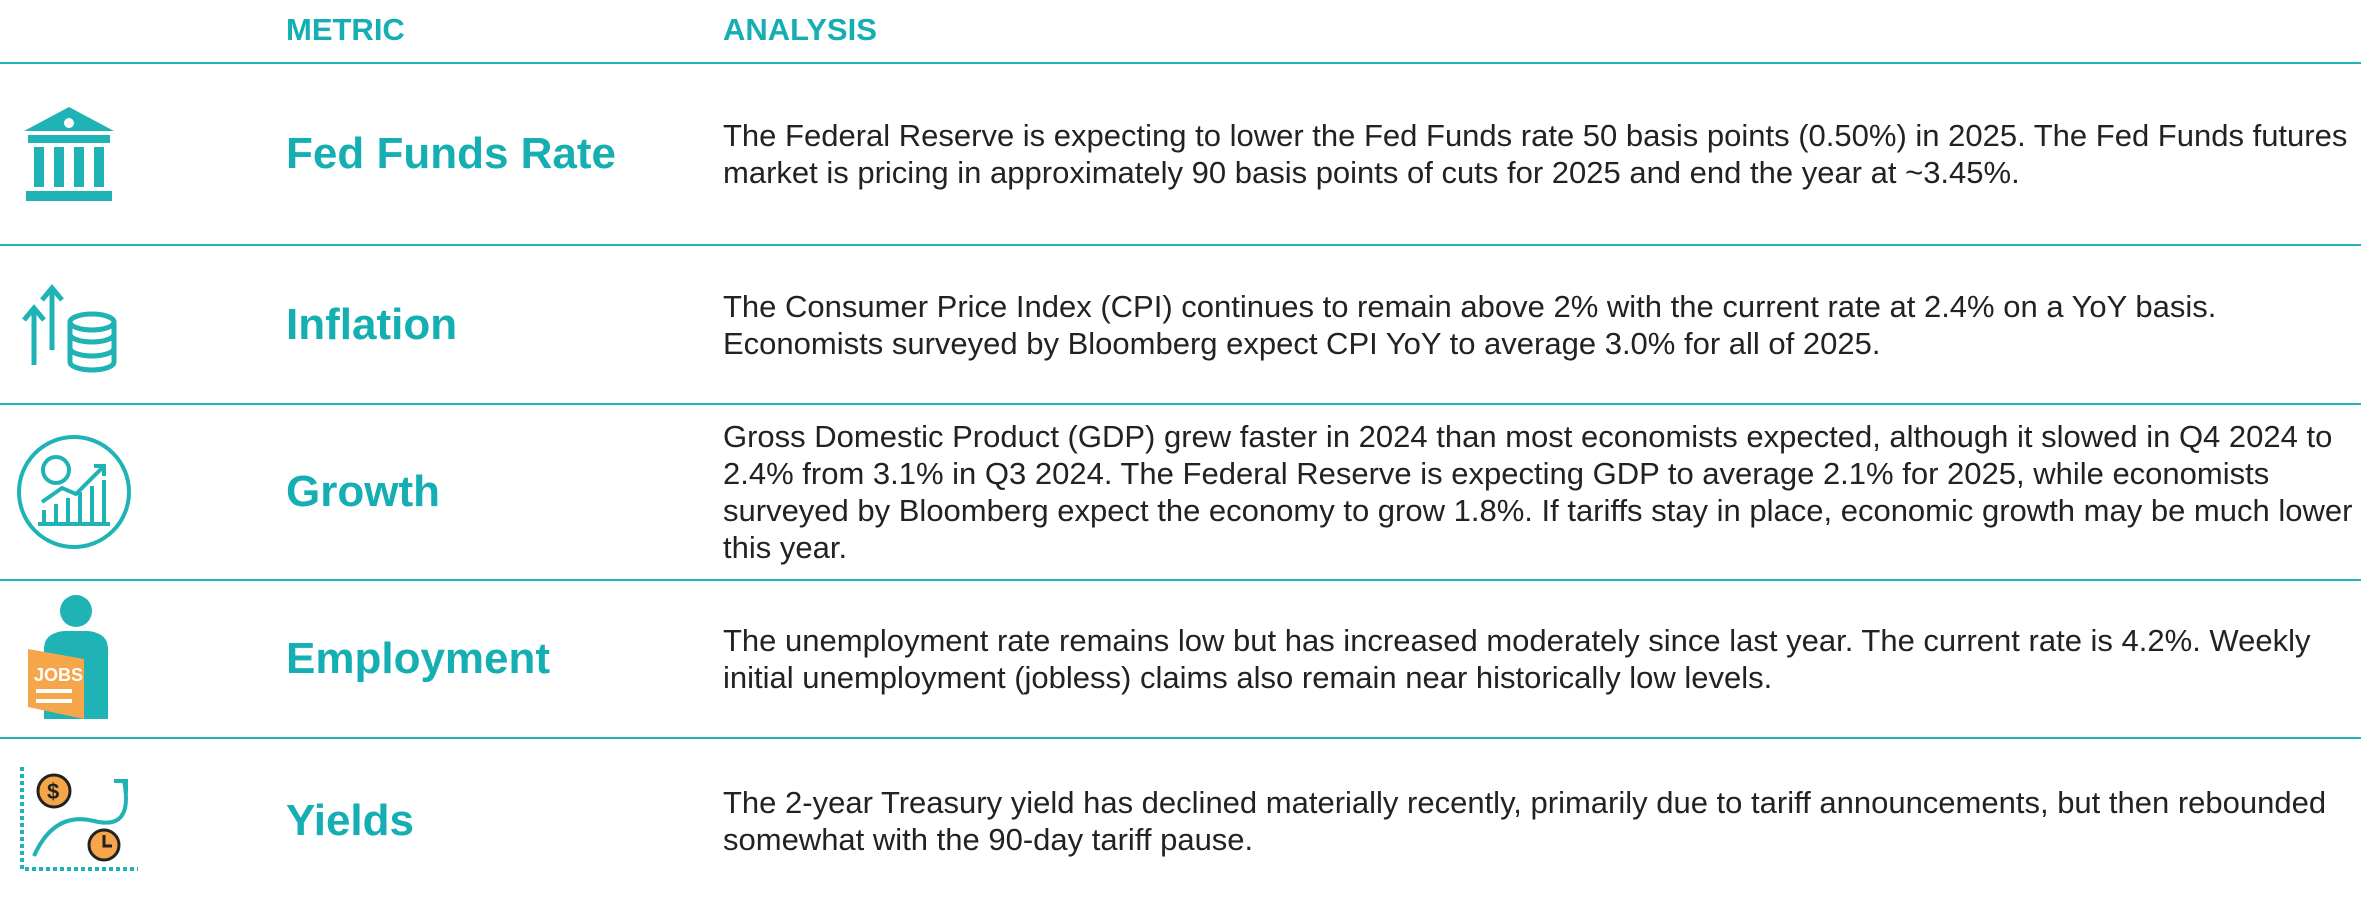 This screenshot has width=2361, height=903. Describe the element at coordinates (79, 819) in the screenshot. I see `yields-icon: $` at that location.